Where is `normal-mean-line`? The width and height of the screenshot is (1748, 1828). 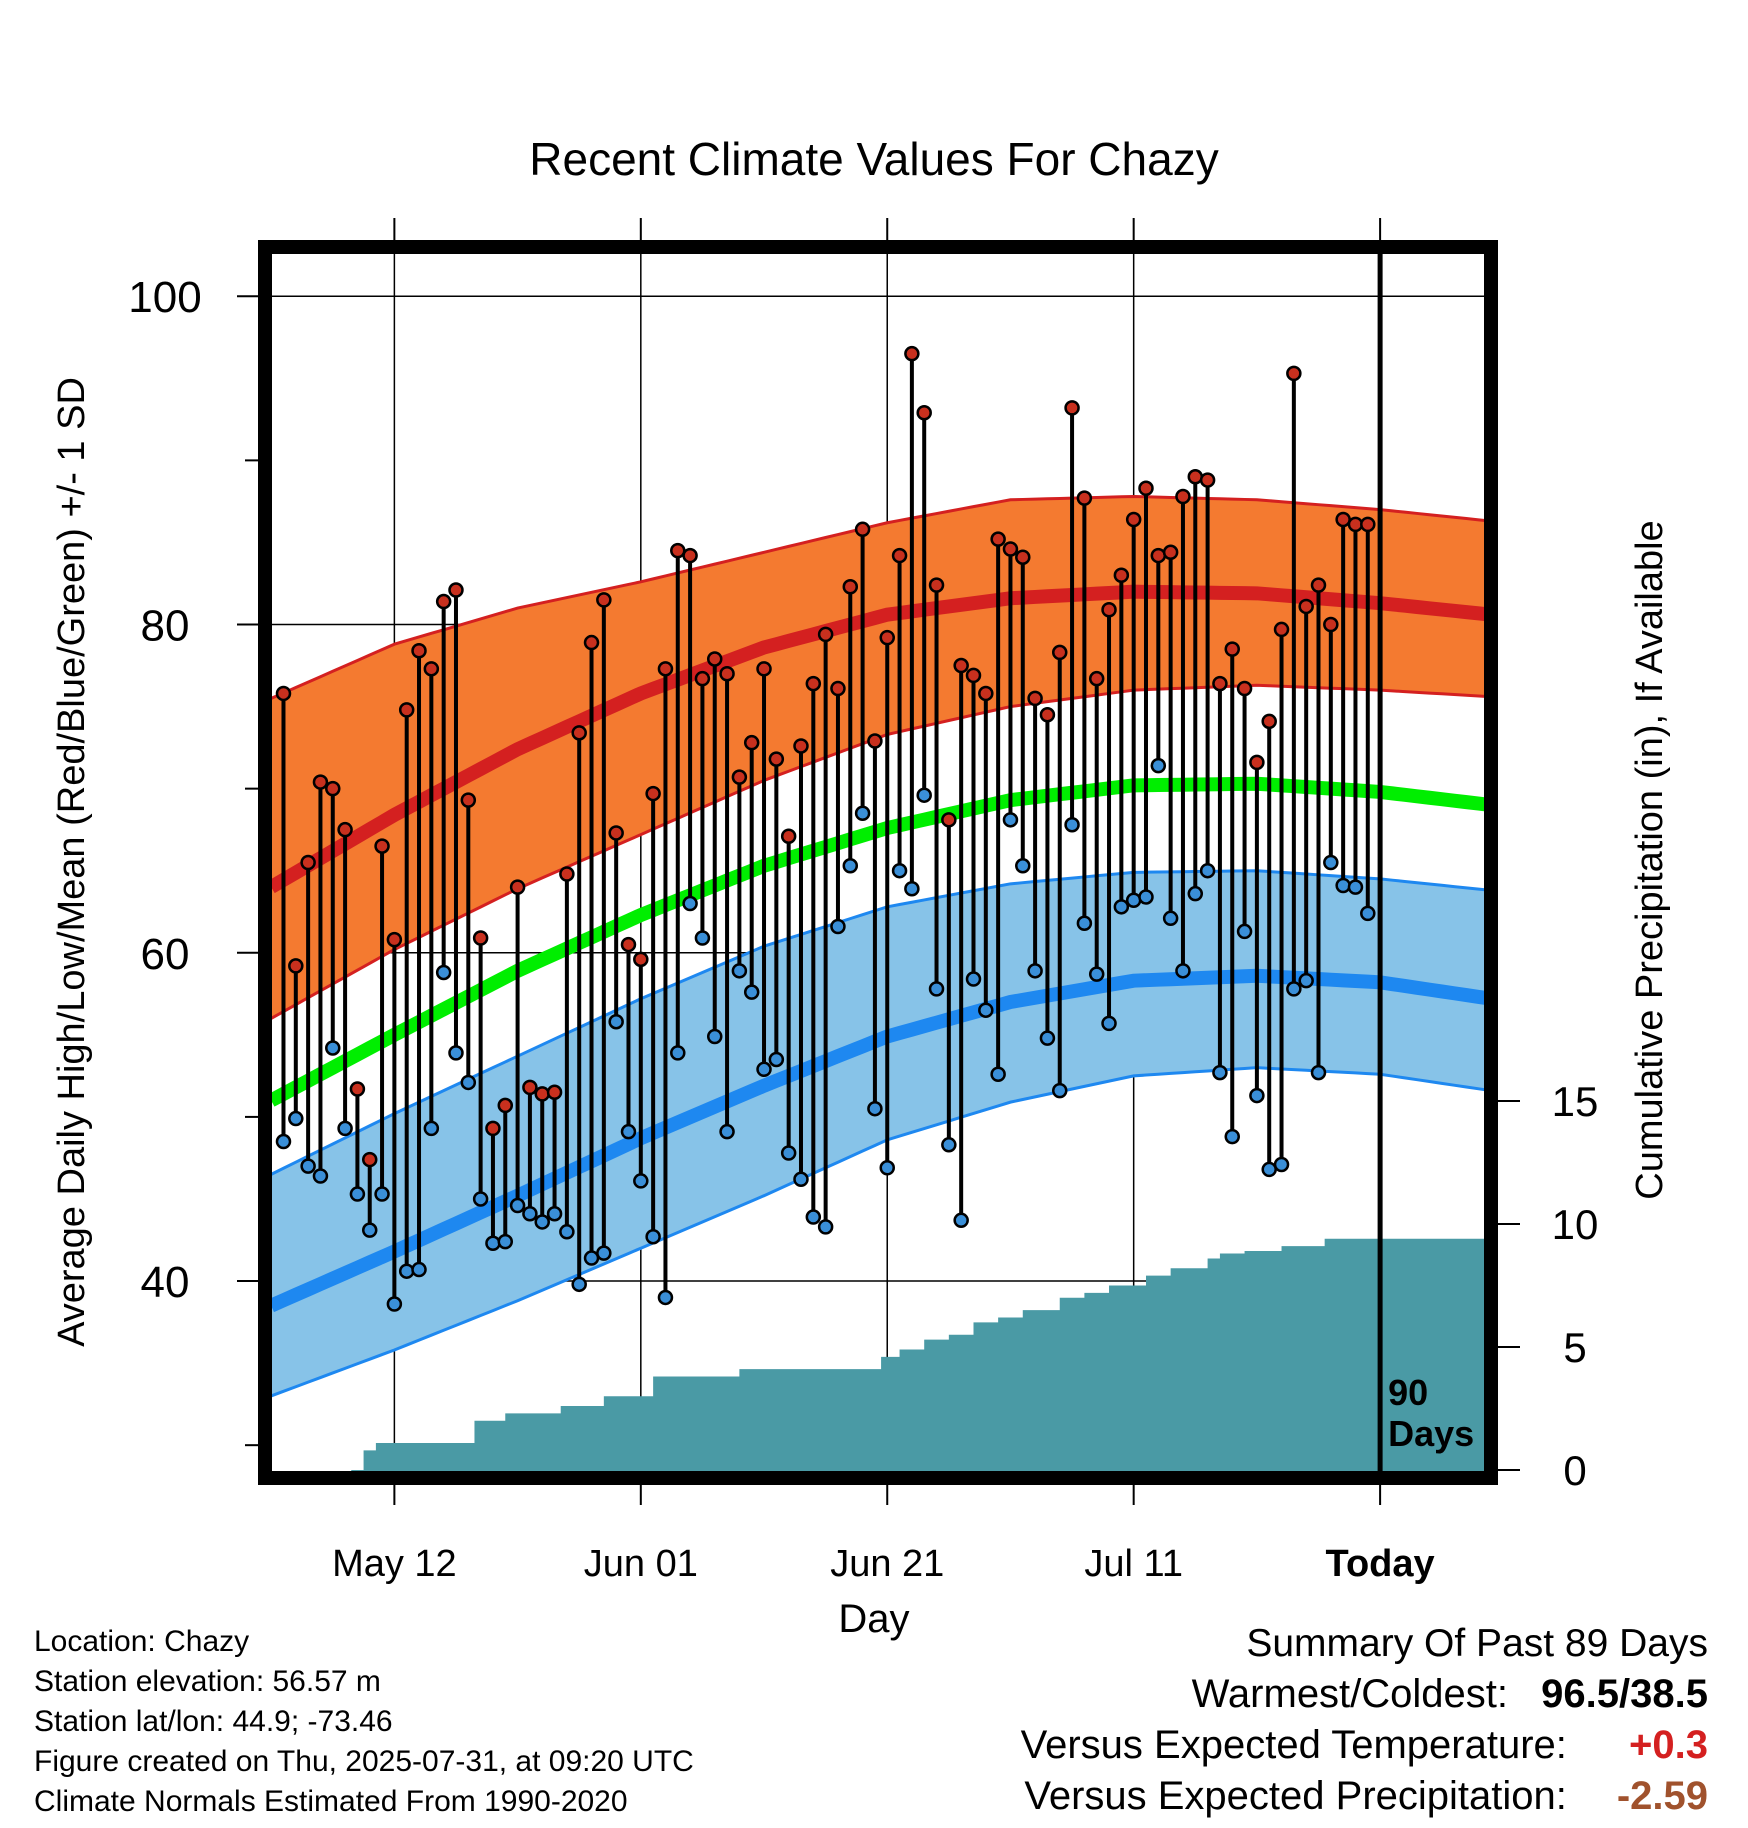 normal-mean-line is located at coordinates (879, 941).